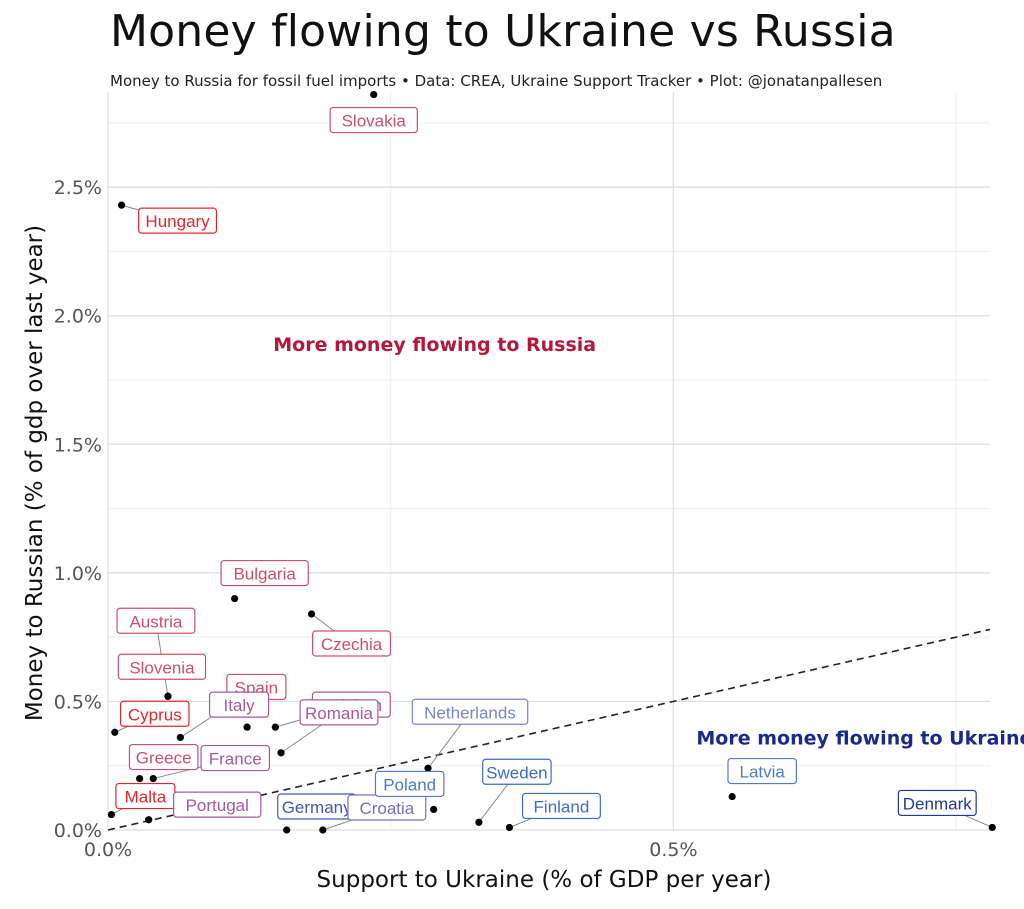 The width and height of the screenshot is (1024, 909). I want to click on point-label-text: Sweden, so click(516, 772).